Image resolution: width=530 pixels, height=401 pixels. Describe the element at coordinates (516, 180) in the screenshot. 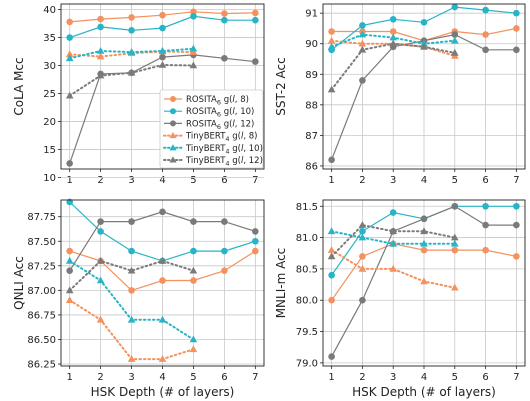

I see `x-tick-label: 7` at that location.